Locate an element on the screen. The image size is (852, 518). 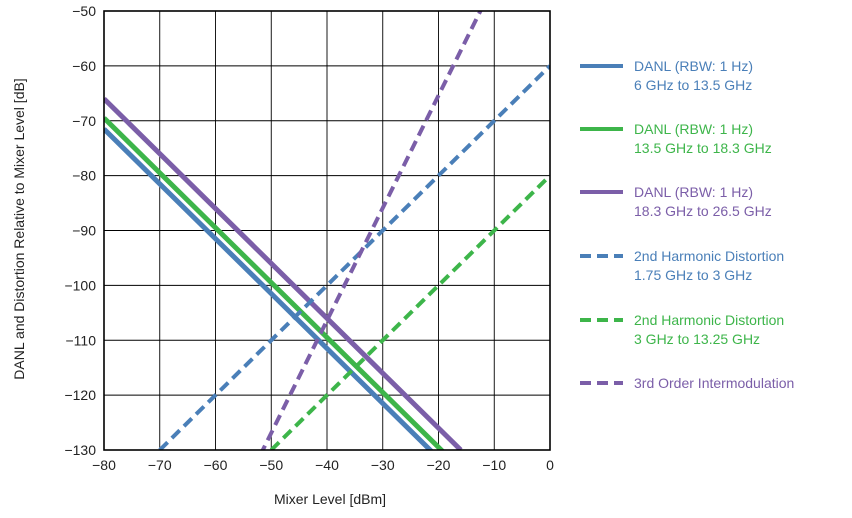
x-tick-label: −10 is located at coordinates (494, 465).